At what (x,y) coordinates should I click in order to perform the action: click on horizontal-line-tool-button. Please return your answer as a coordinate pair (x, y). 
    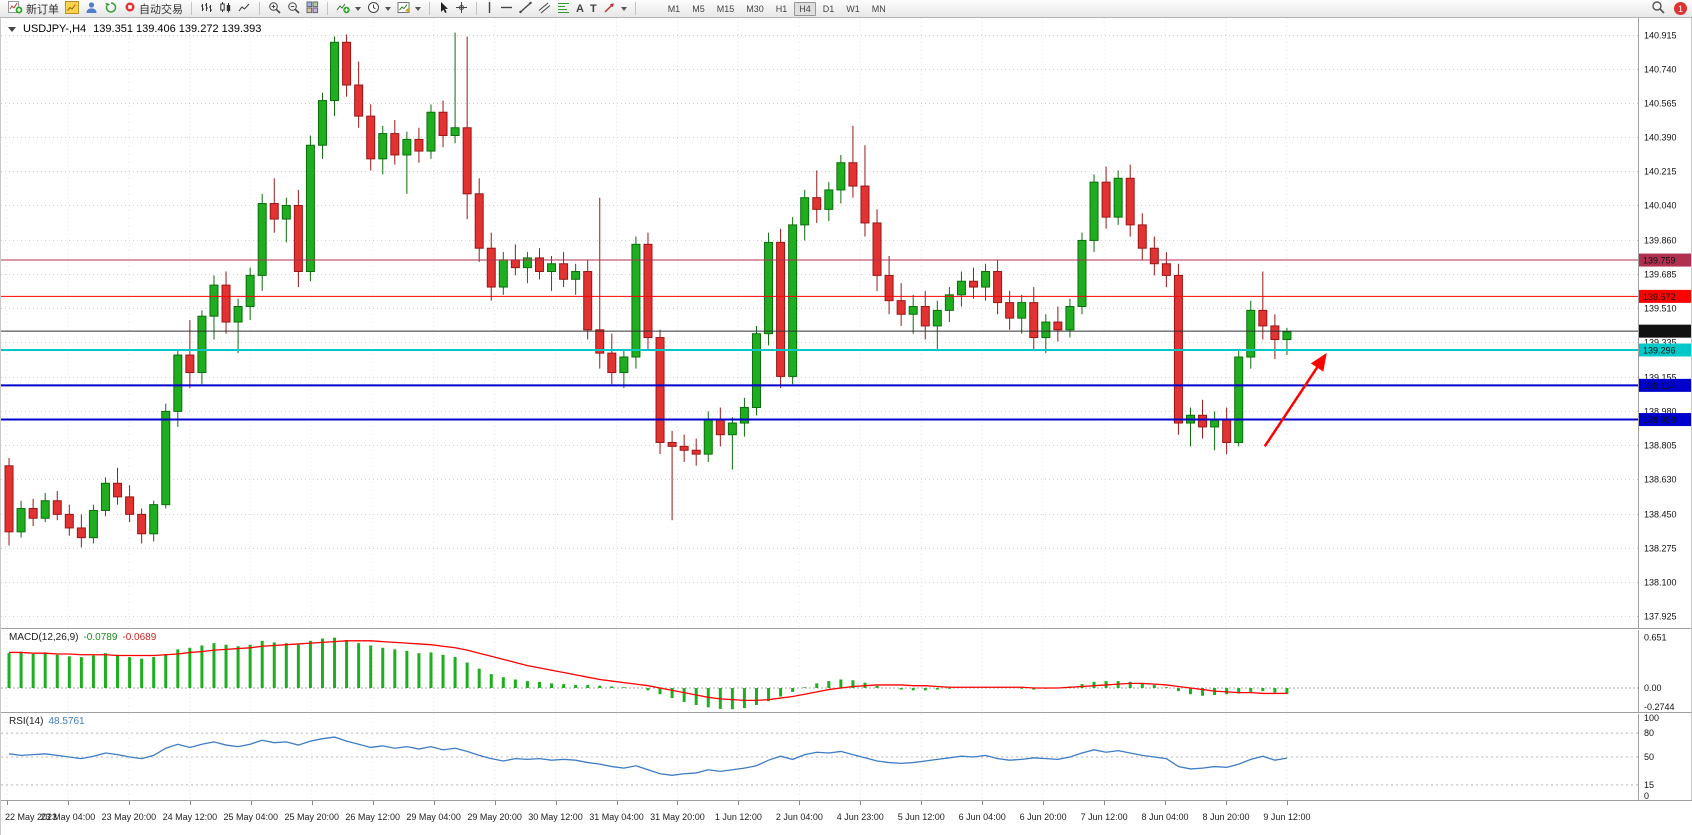
    Looking at the image, I should click on (506, 9).